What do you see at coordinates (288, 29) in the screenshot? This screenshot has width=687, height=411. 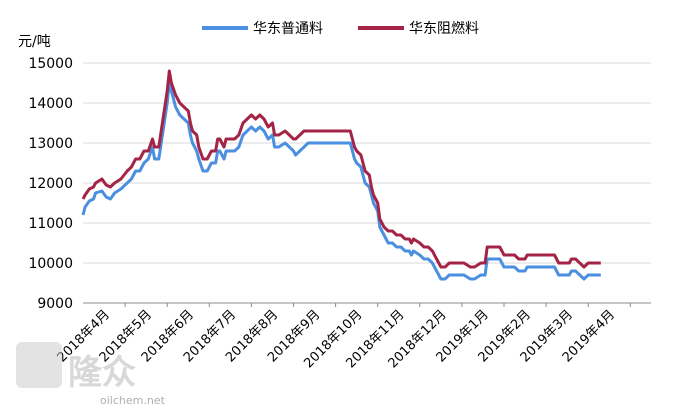 I see `legend-label-series-0: 华东普通料` at bounding box center [288, 29].